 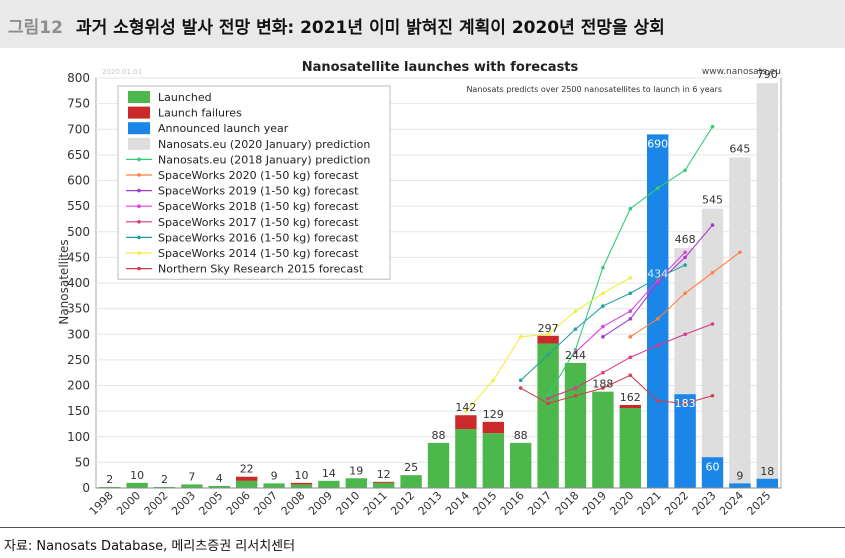 I want to click on legend-label: Announced launch year, so click(x=223, y=128).